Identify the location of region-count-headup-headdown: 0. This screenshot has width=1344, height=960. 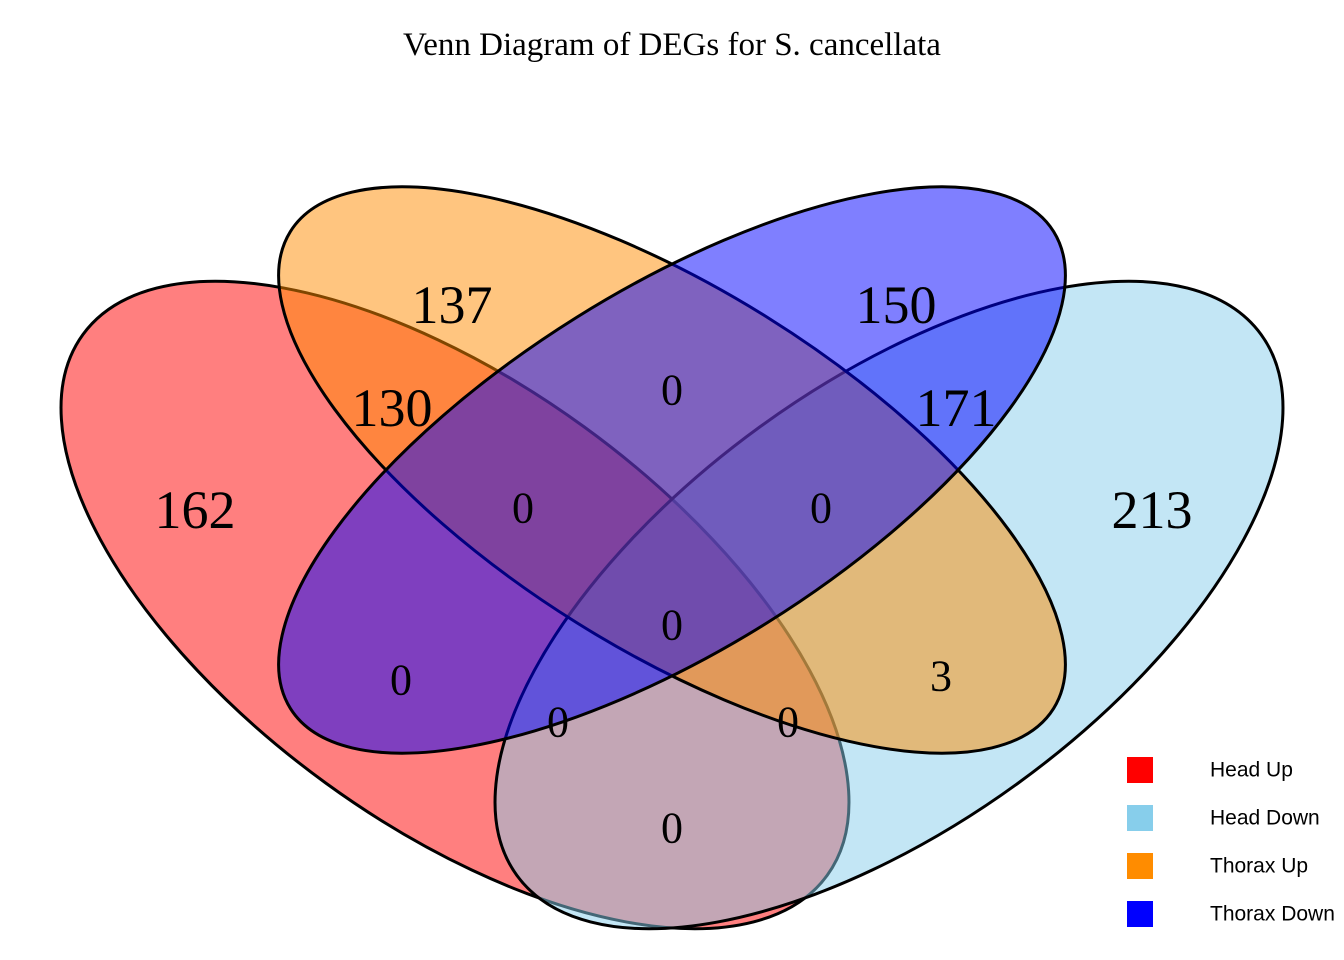
(672, 828).